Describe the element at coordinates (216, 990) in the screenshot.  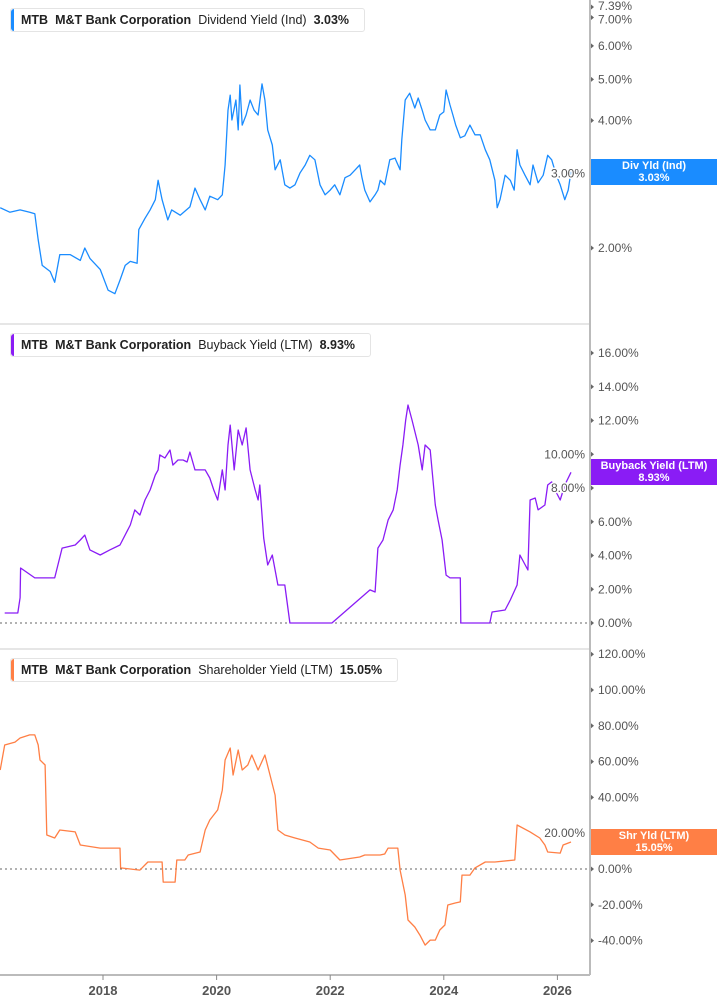
I see `x-tick-label: 2020` at that location.